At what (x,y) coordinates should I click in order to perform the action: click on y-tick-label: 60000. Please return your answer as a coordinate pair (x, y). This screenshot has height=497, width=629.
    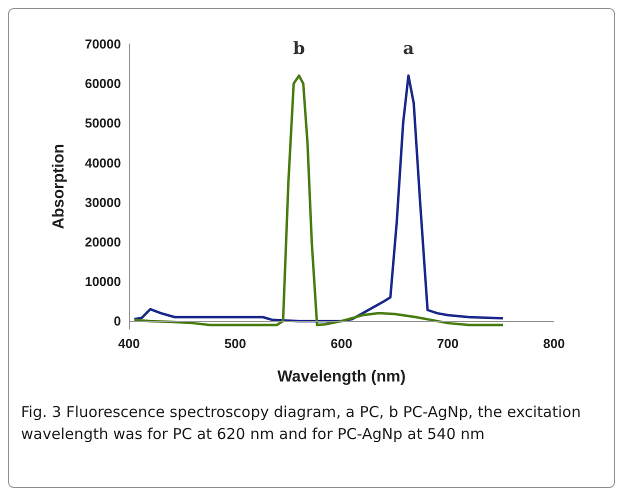
    Looking at the image, I should click on (102, 84).